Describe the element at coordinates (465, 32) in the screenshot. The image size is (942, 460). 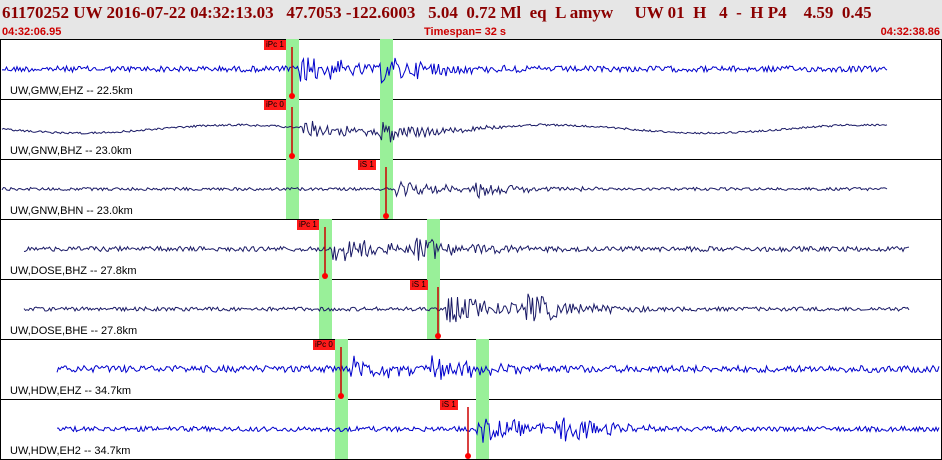
I see `timespan-label: Timespan= 32 s` at that location.